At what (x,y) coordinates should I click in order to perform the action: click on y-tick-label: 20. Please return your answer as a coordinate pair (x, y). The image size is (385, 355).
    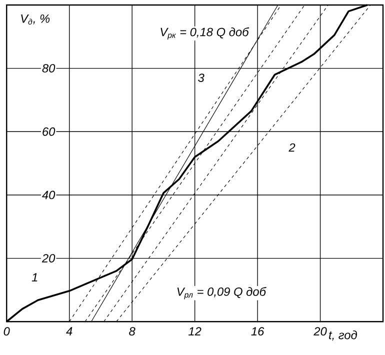
    Looking at the image, I should click on (49, 258).